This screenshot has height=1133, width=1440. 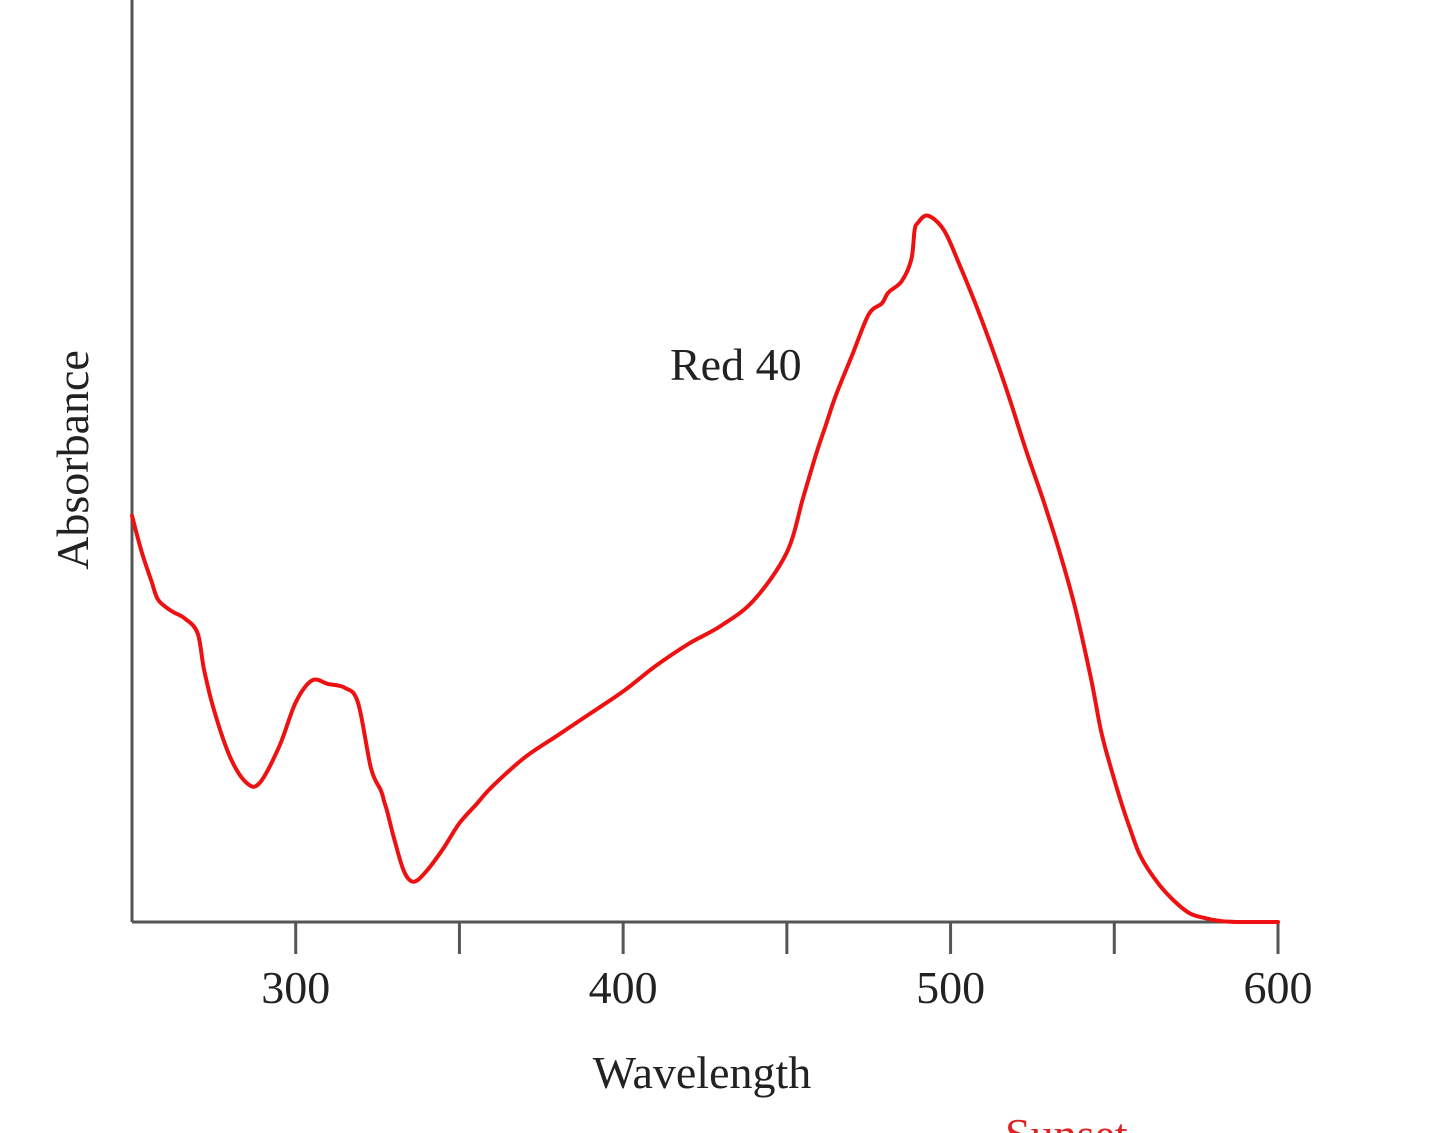 I want to click on x-tick-label-300: 300, so click(x=295, y=987).